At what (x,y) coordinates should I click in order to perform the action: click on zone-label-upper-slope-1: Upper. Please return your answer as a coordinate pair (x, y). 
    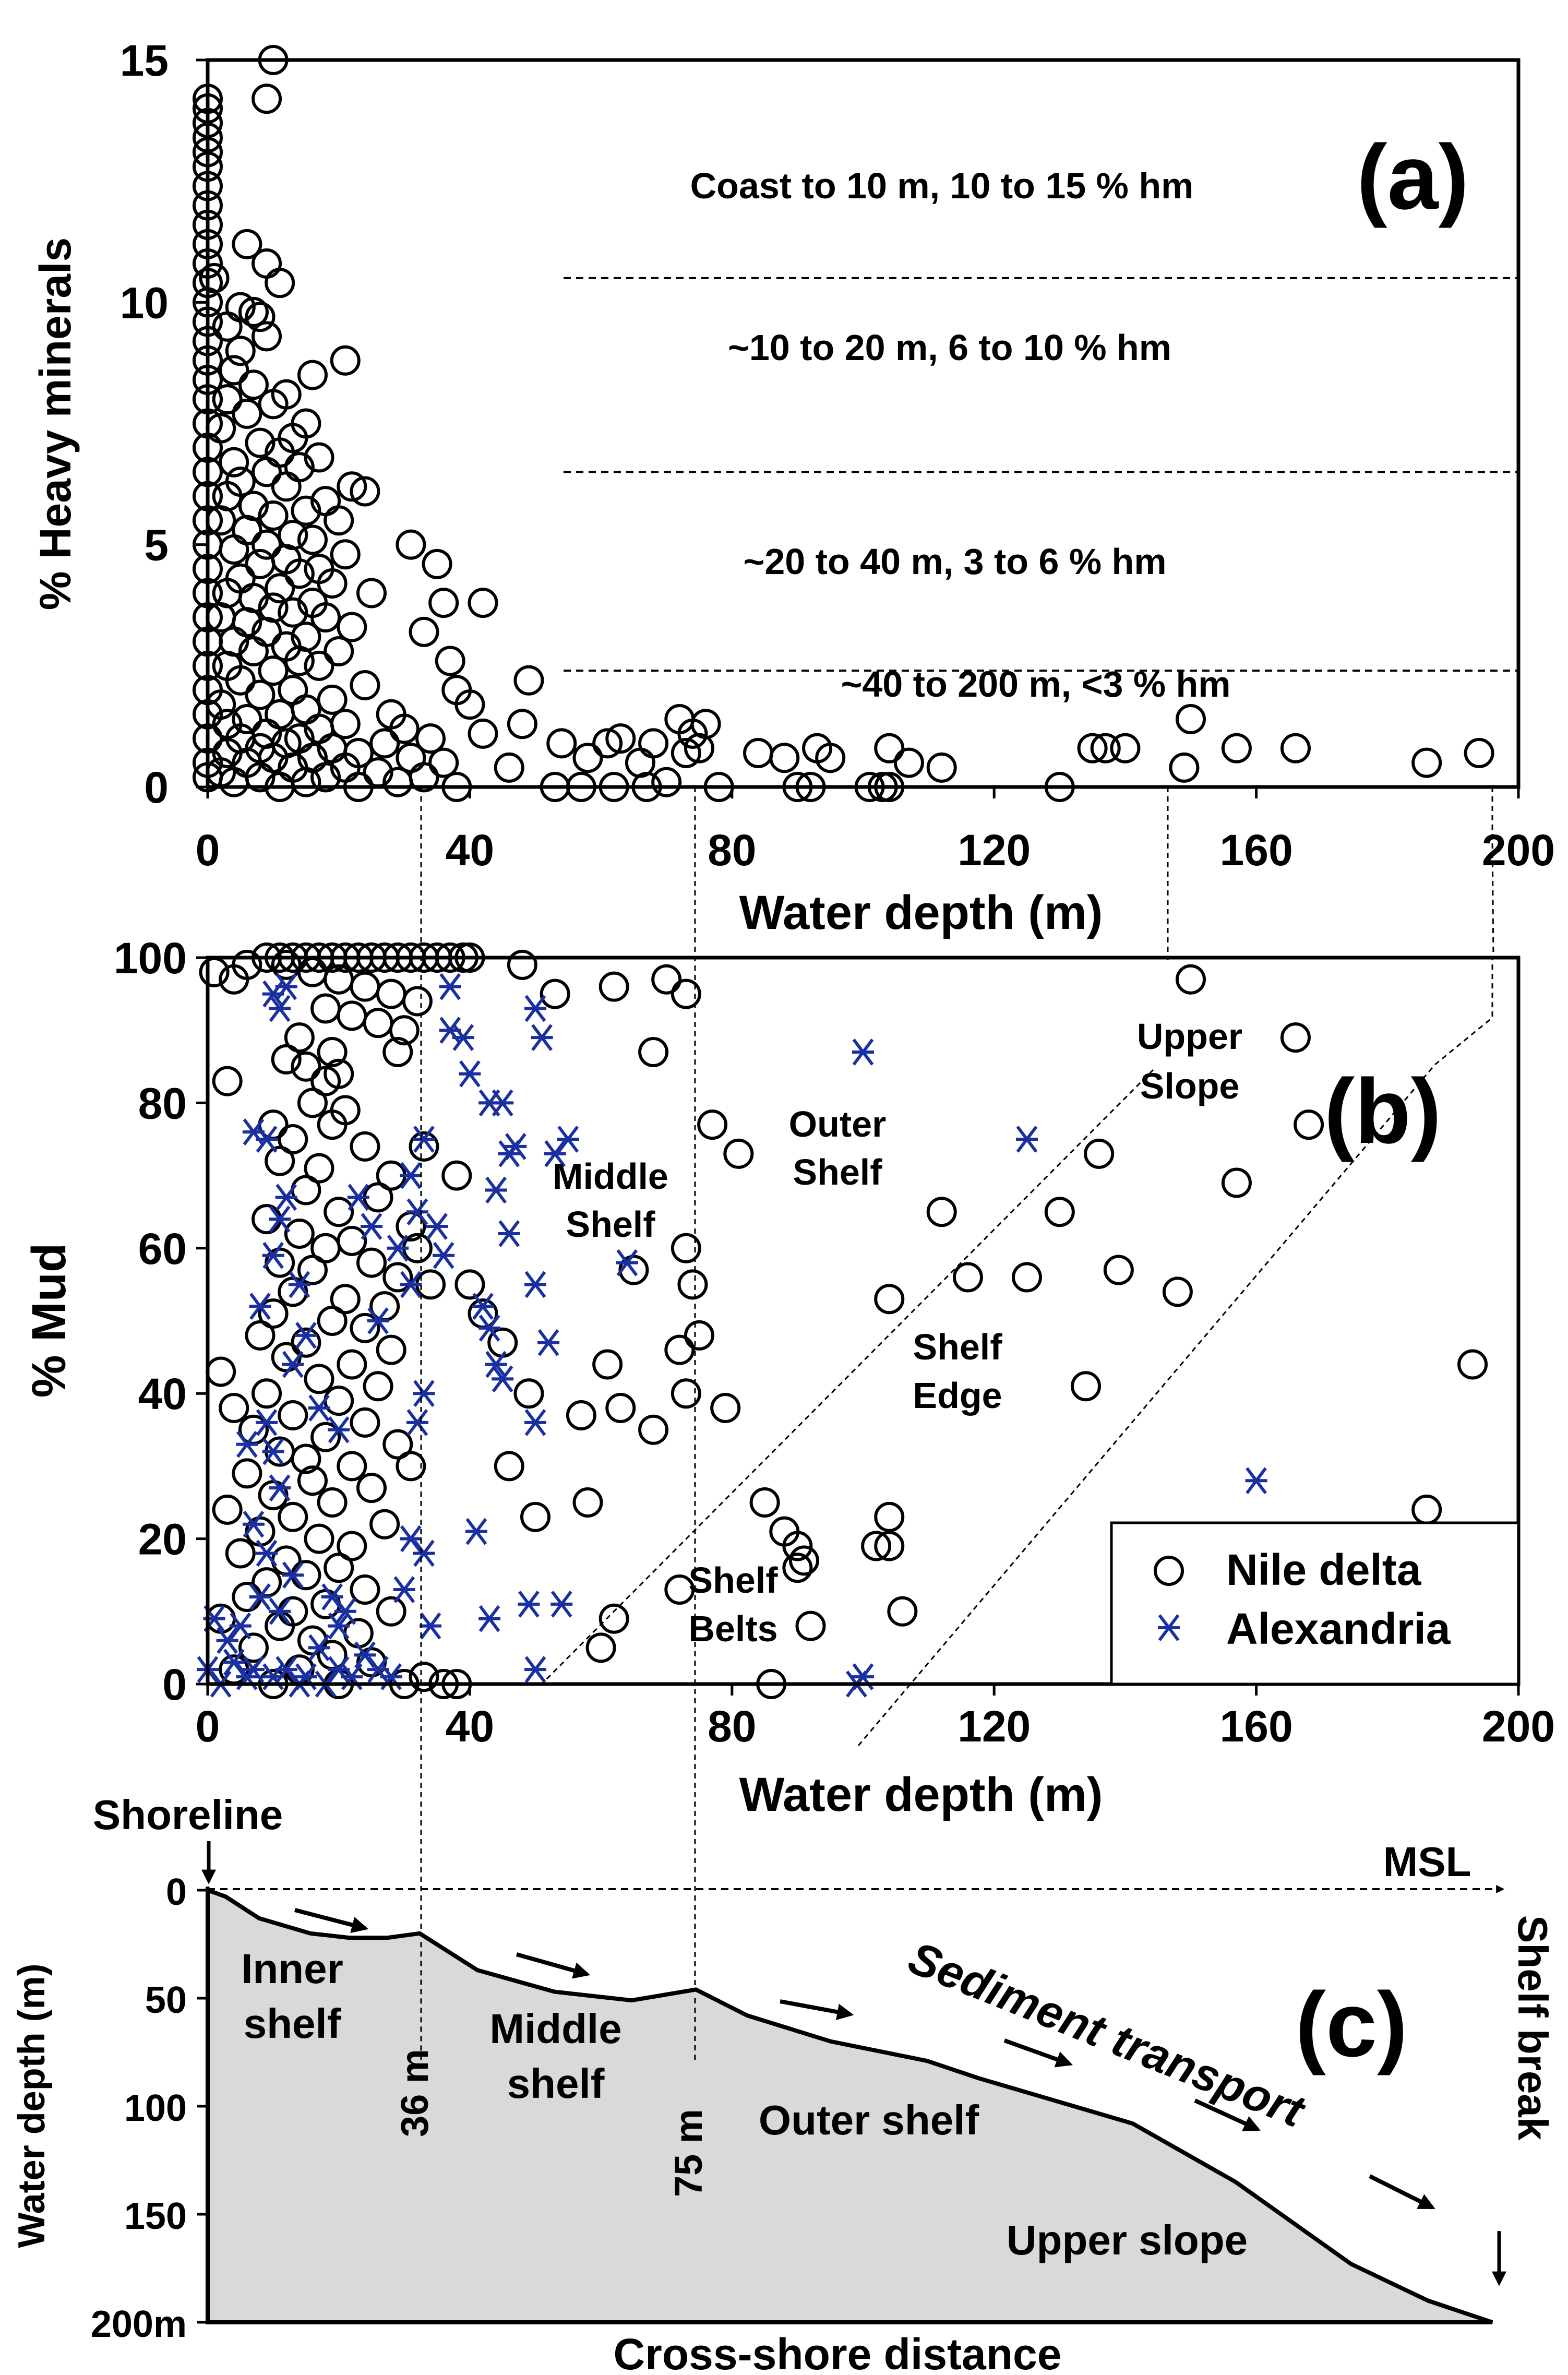
    Looking at the image, I should click on (1189, 1036).